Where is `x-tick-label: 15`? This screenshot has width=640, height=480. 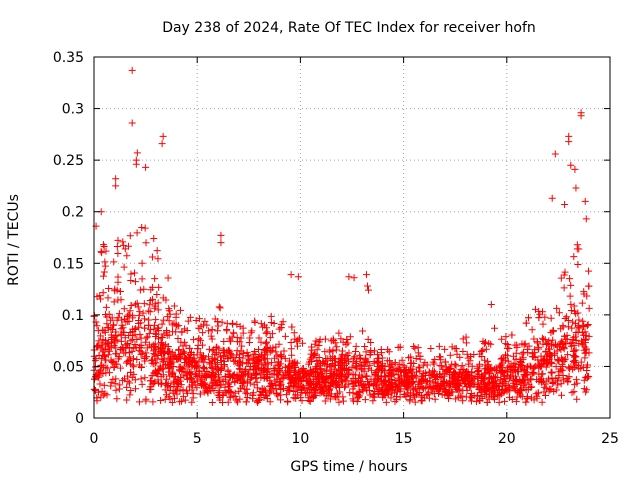
x-tick-label: 15 is located at coordinates (404, 439).